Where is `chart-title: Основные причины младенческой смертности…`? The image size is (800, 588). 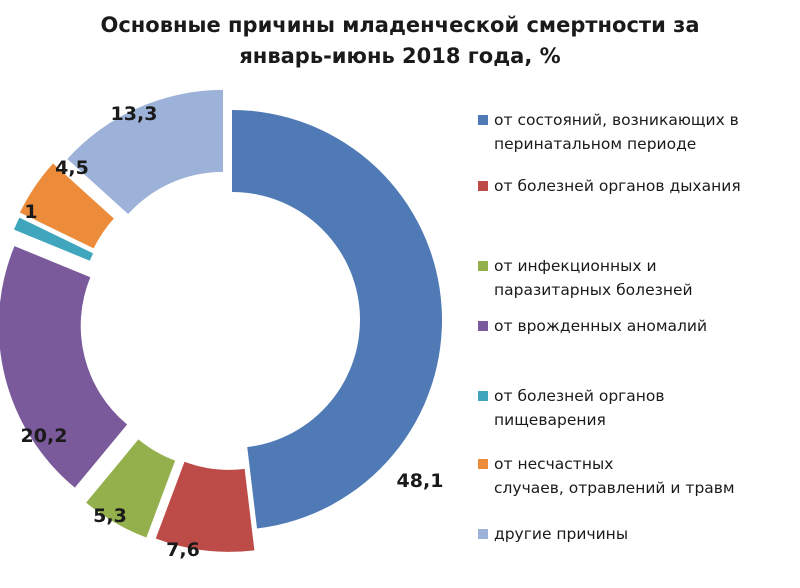
chart-title: Основные причины младенческой смертности… is located at coordinates (400, 41).